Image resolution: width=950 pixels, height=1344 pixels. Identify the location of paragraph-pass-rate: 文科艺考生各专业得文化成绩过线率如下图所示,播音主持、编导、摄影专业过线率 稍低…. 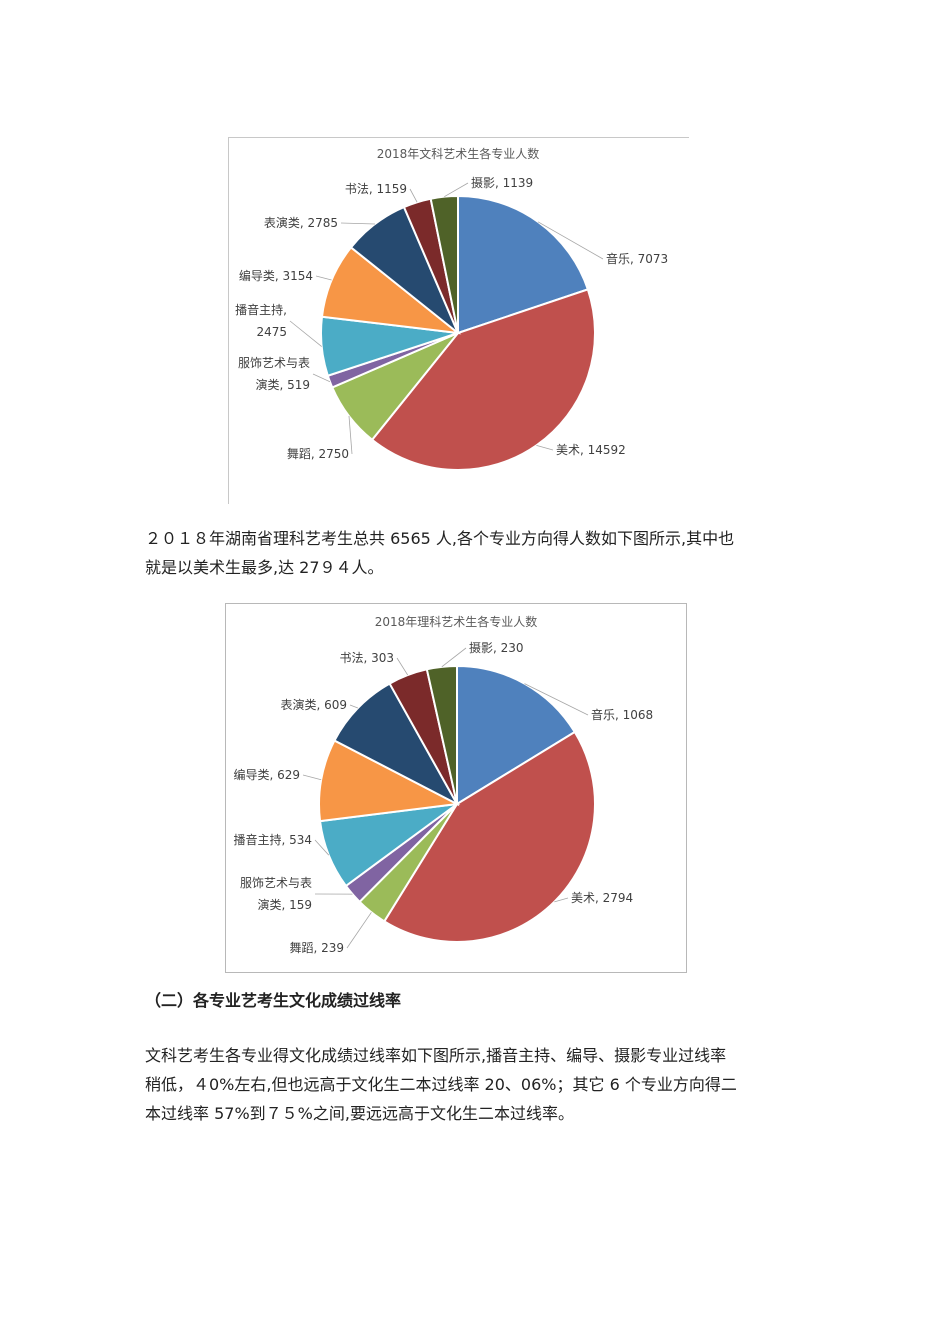
(477, 1084).